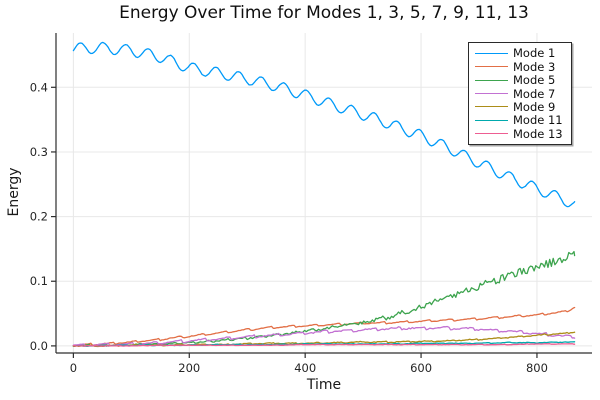  I want to click on legend-item-mode-13: Mode 13, so click(520, 133).